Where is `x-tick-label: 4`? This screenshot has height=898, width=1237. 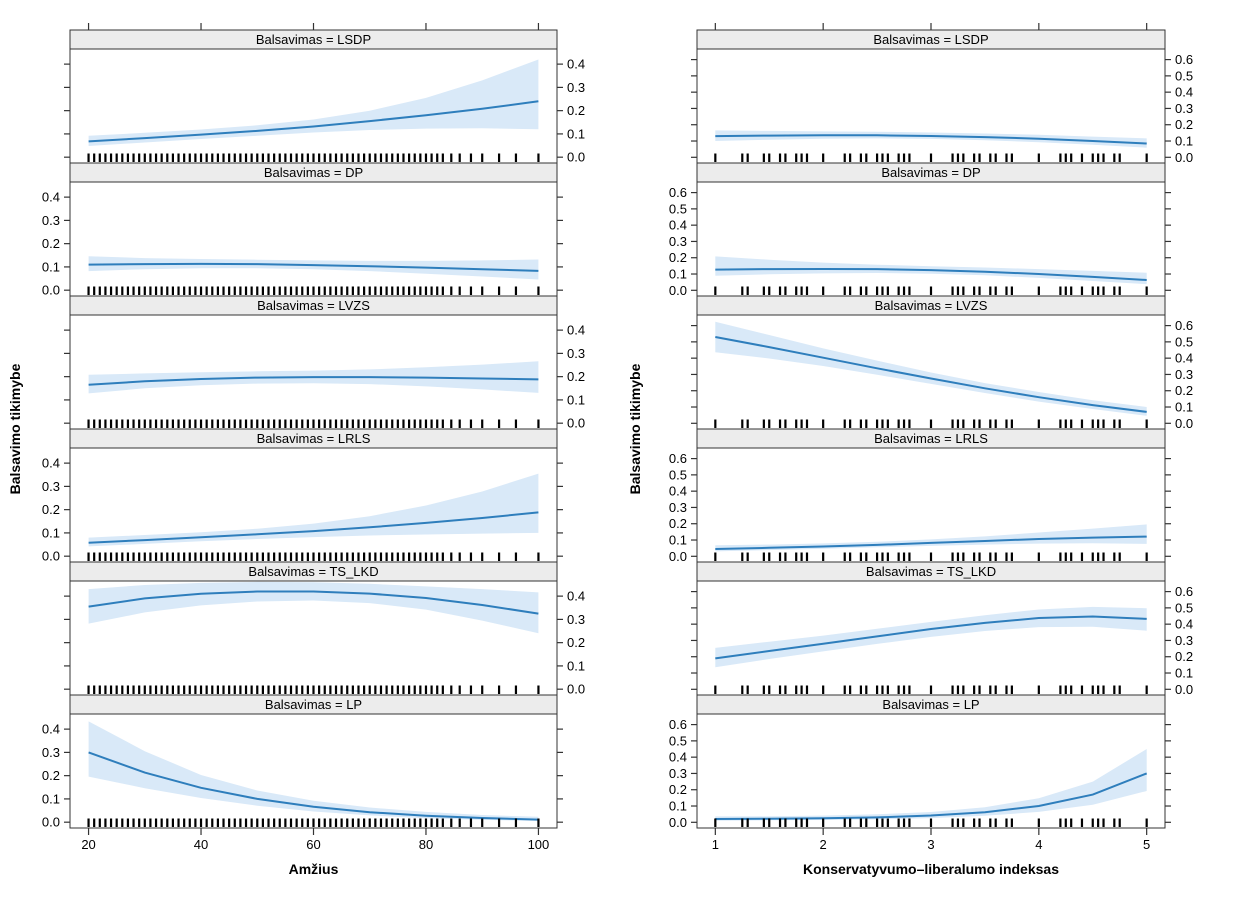 x-tick-label: 4 is located at coordinates (1038, 844).